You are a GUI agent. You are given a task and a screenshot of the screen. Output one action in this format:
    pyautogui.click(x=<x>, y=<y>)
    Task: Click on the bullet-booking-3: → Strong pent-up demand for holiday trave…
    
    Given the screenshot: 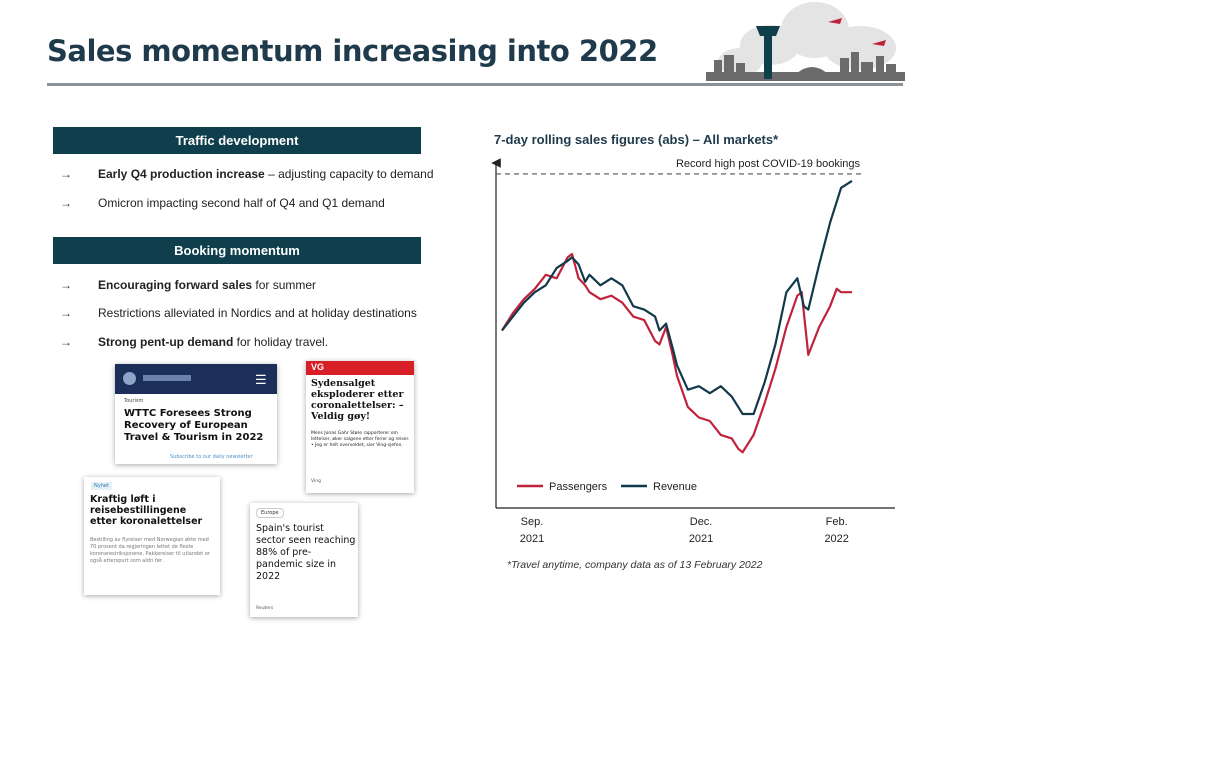 What is the action you would take?
    pyautogui.click(x=194, y=342)
    